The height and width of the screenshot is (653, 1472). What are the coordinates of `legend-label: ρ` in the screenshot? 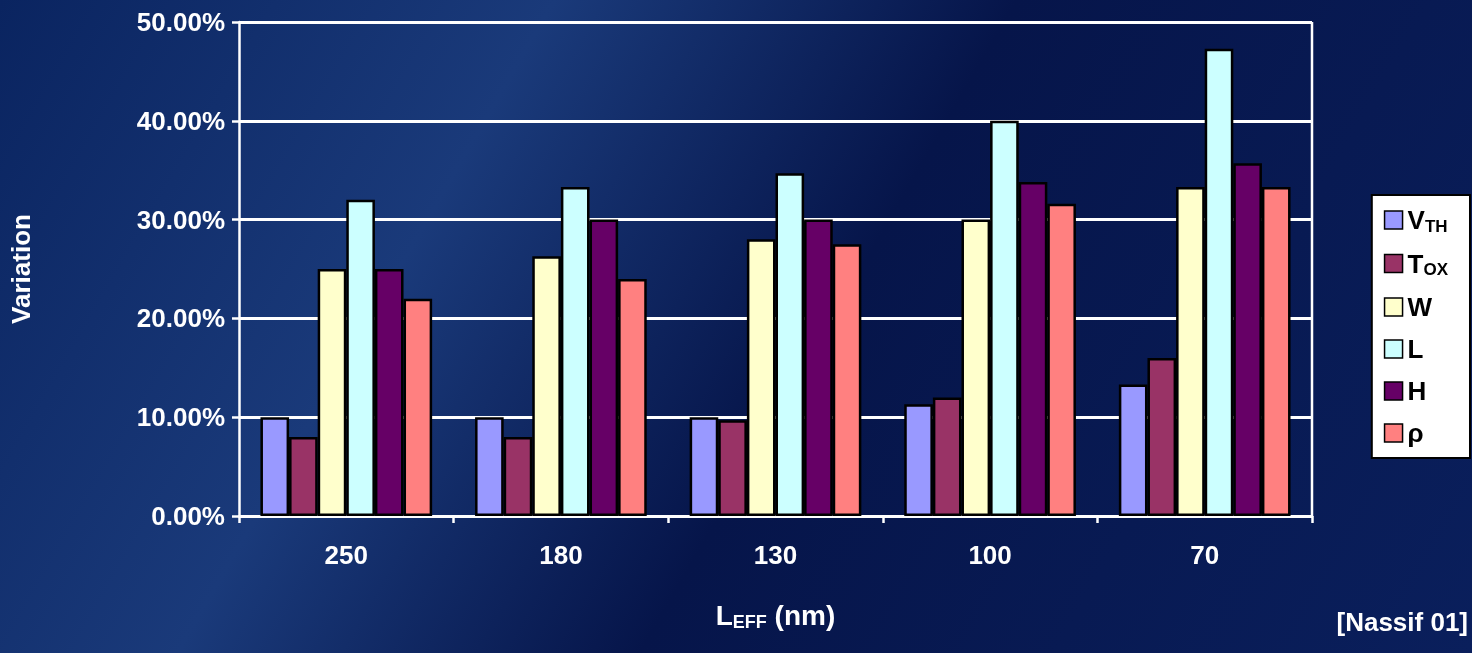 It's located at (1415, 433).